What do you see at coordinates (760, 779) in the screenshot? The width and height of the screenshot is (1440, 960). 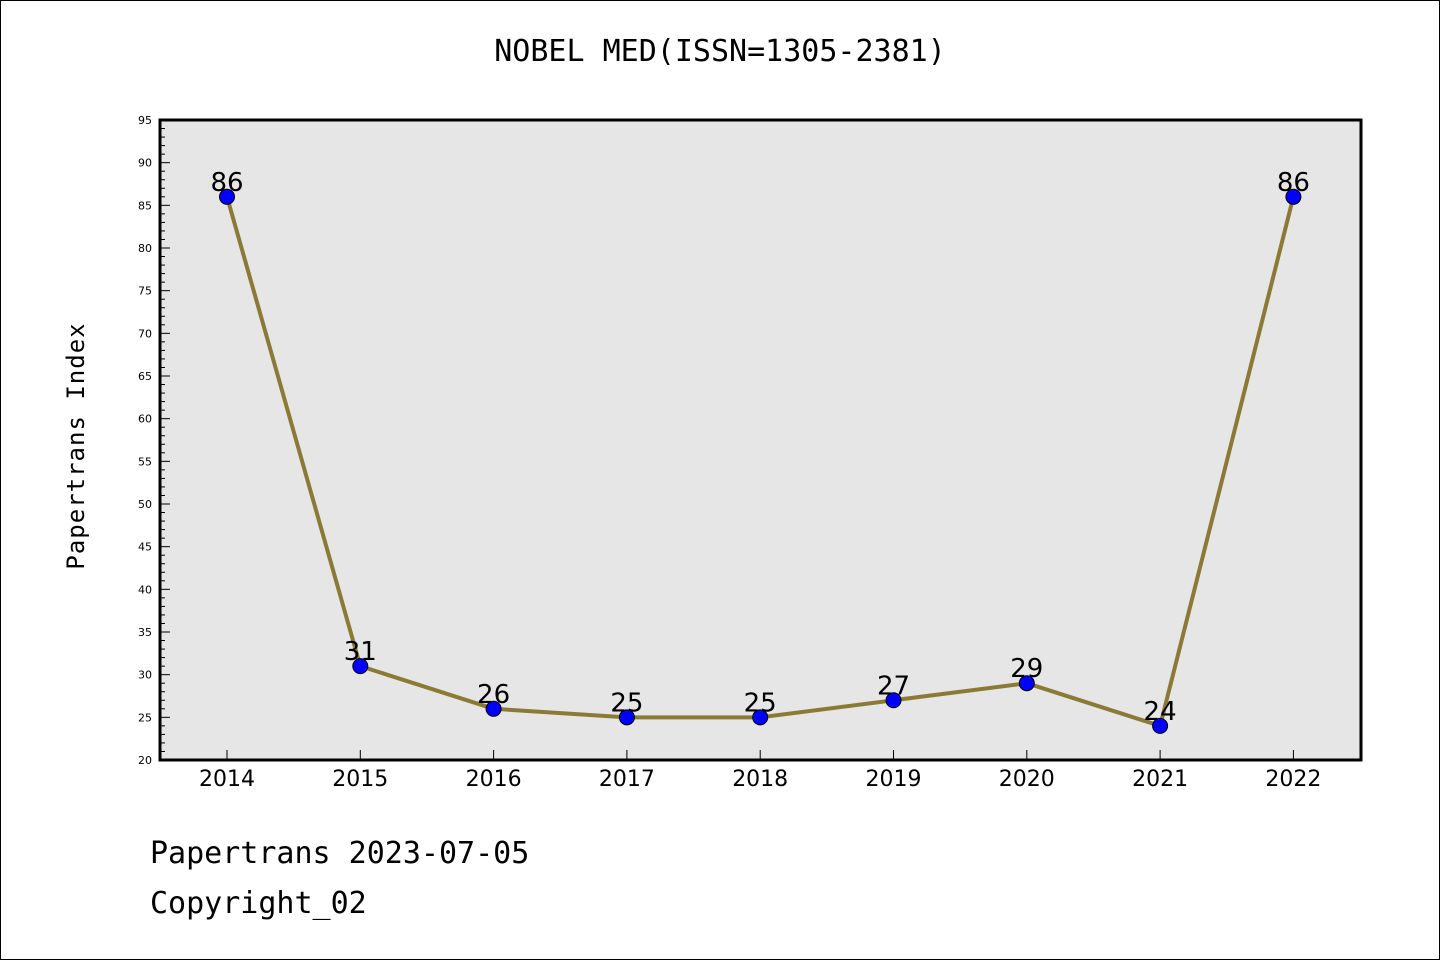 I see `x-tick-label: 2018` at bounding box center [760, 779].